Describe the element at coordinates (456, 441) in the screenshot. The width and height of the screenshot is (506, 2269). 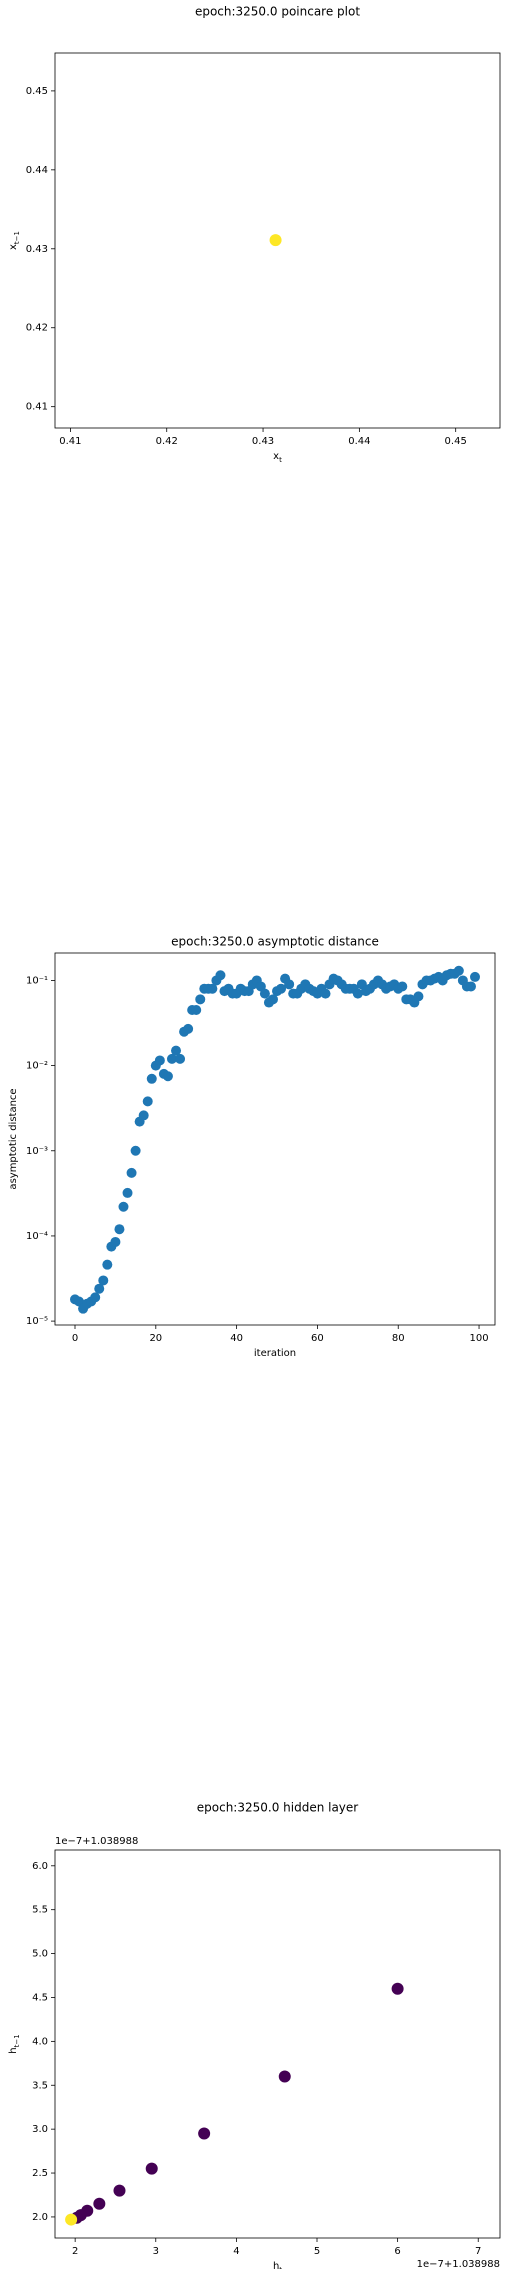
I see `x-tick-label: 0.45` at that location.